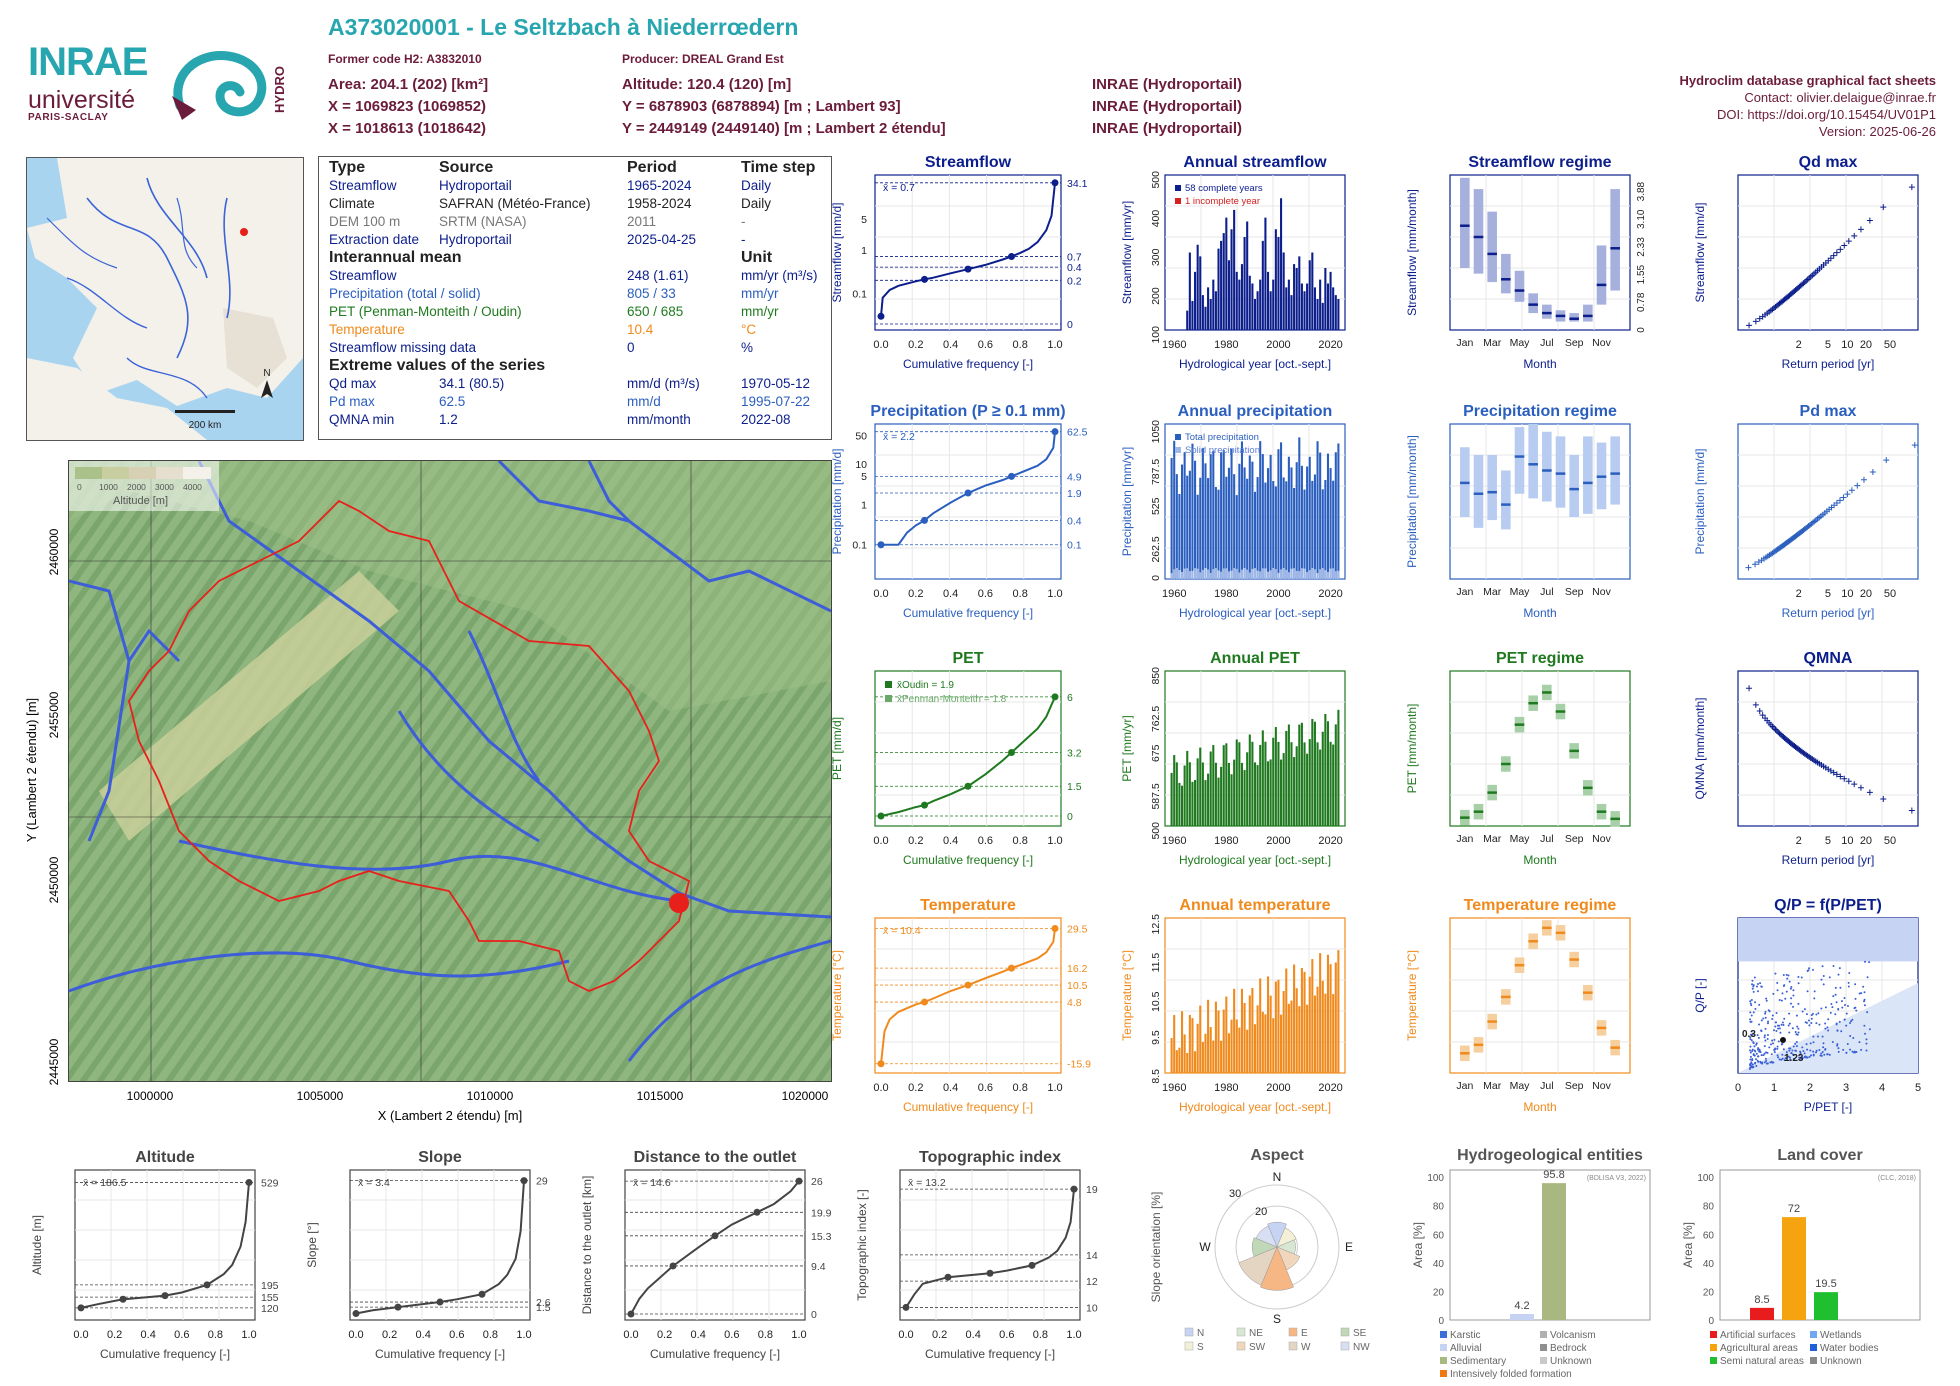 Image resolution: width=1960 pixels, height=1386 pixels. Describe the element at coordinates (1616, 1178) in the screenshot. I see `source-label: (BDLISA V3, 2022)` at that location.